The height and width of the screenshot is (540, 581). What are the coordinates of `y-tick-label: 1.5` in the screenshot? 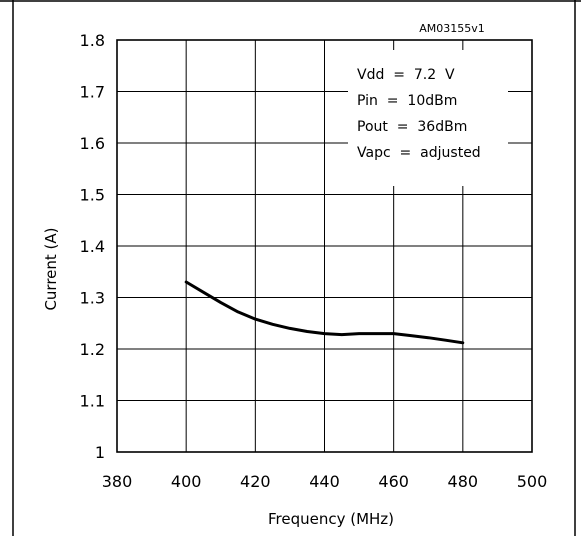 It's located at (92, 195).